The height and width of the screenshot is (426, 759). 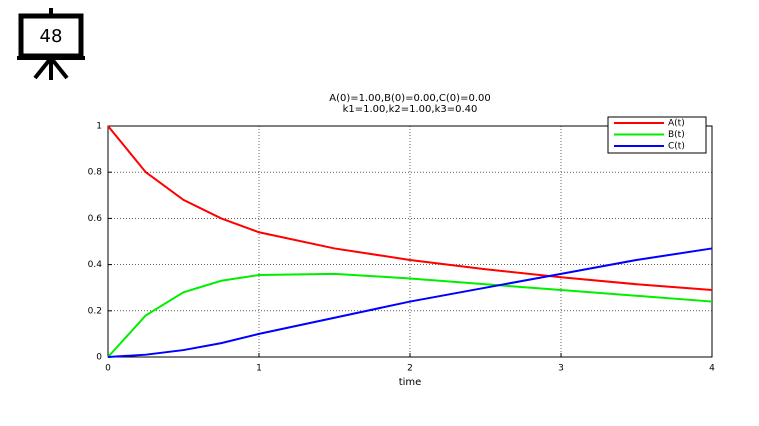 What do you see at coordinates (99, 358) in the screenshot?
I see `y-tick-label: 0` at bounding box center [99, 358].